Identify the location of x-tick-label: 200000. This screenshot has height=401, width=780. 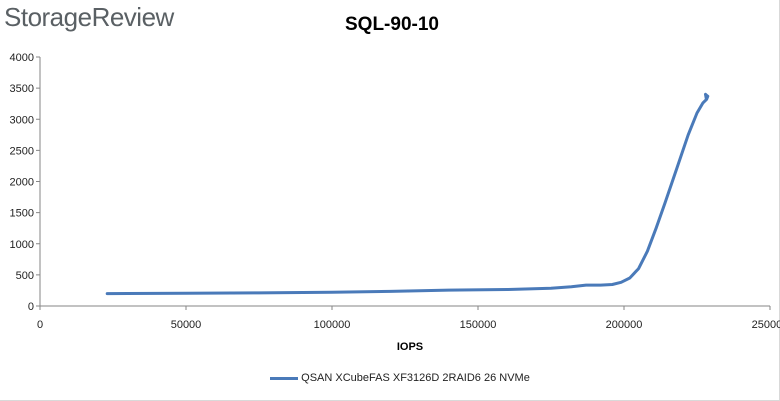
(624, 325).